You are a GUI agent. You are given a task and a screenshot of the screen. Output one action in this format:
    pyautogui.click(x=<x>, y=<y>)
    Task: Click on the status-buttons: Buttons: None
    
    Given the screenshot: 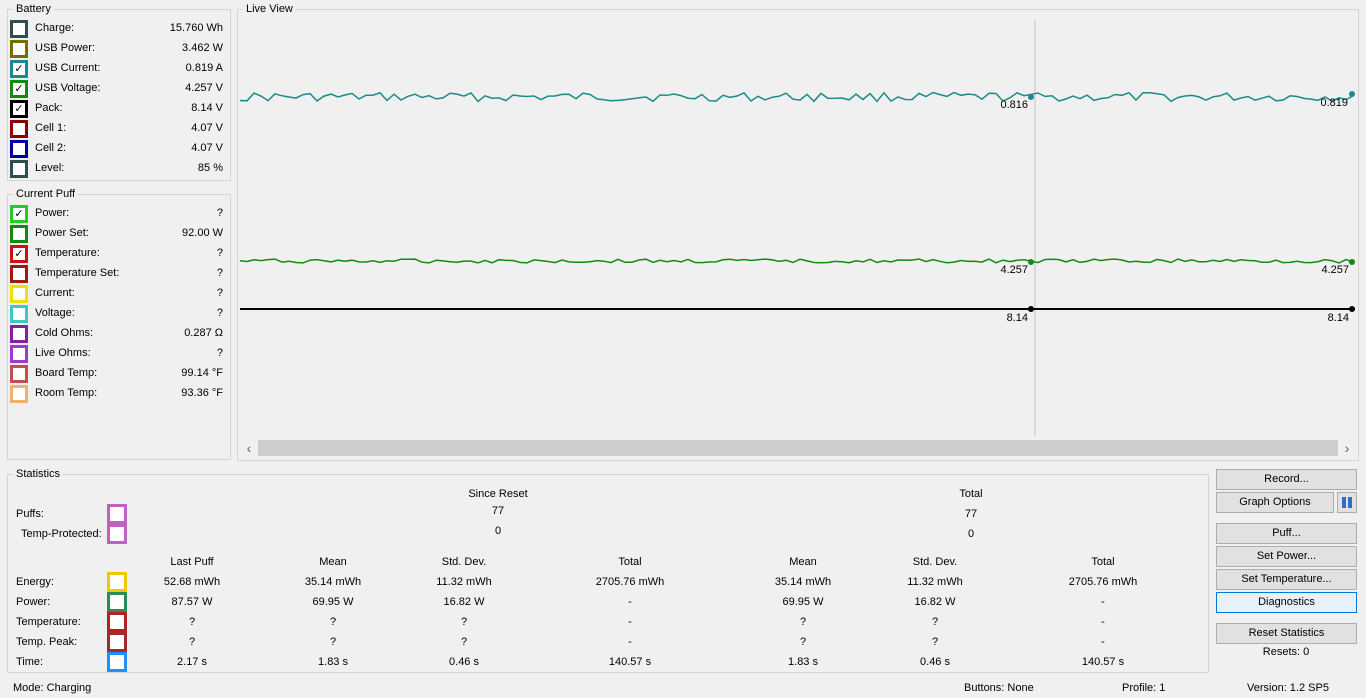 What is the action you would take?
    pyautogui.click(x=999, y=688)
    